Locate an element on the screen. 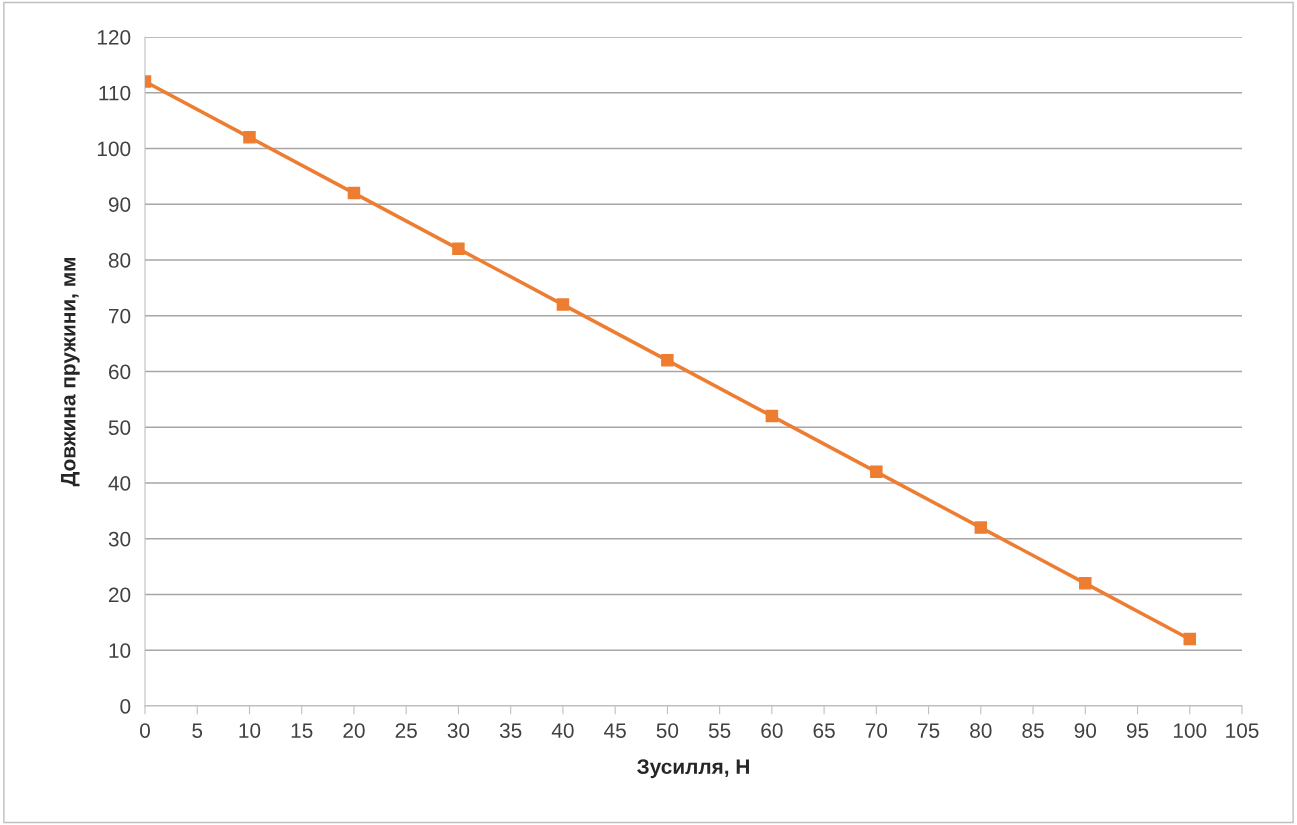  x-tick-label: 15 is located at coordinates (302, 730).